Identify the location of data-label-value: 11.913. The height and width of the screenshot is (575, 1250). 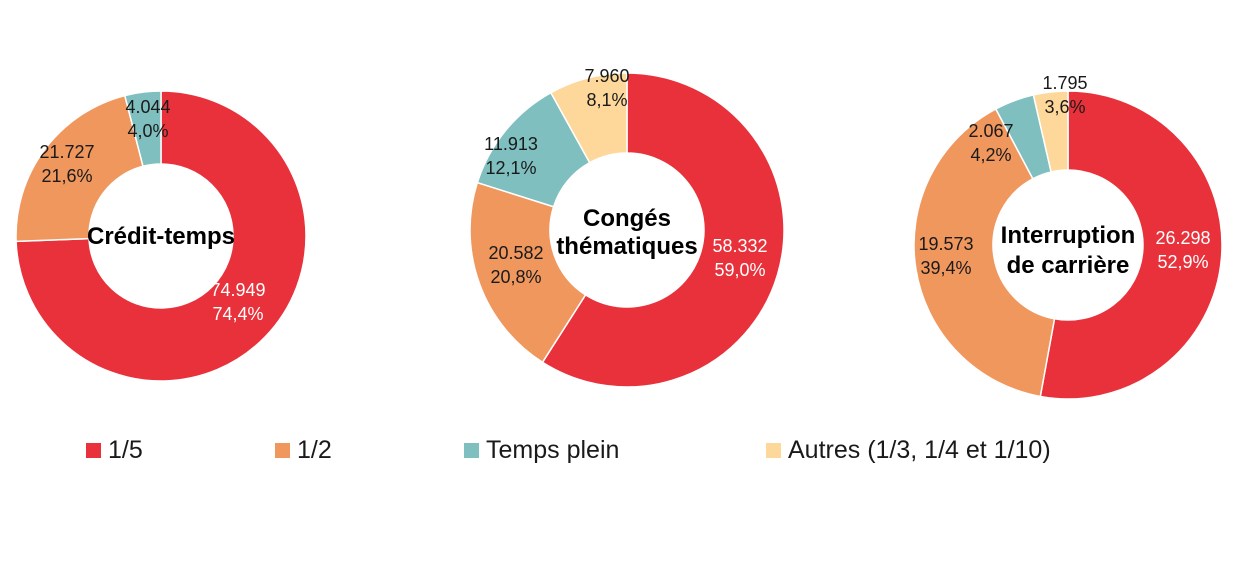
(511, 144).